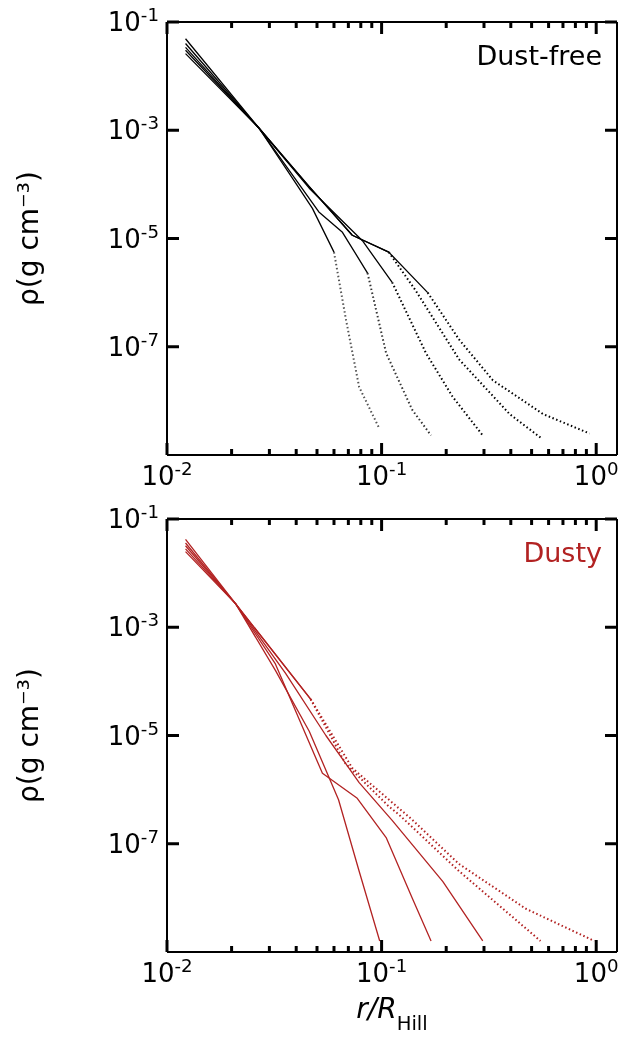 The width and height of the screenshot is (630, 1052). Describe the element at coordinates (562, 552) in the screenshot. I see `annotation: Dusty` at that location.